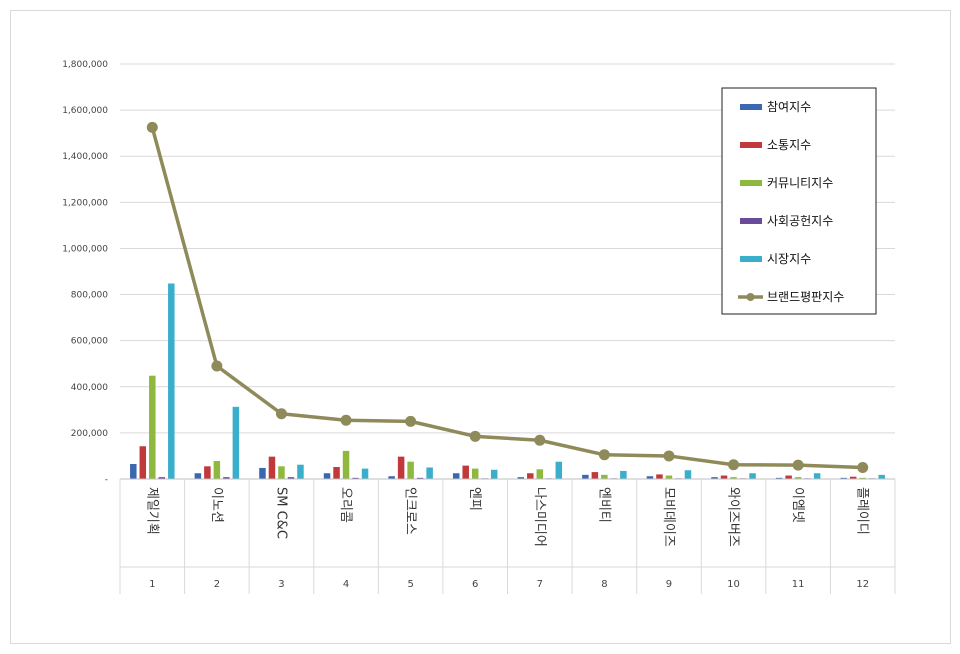 This screenshot has width=960, height=654. What do you see at coordinates (151, 511) in the screenshot?
I see `category-label: 제일기획` at bounding box center [151, 511].